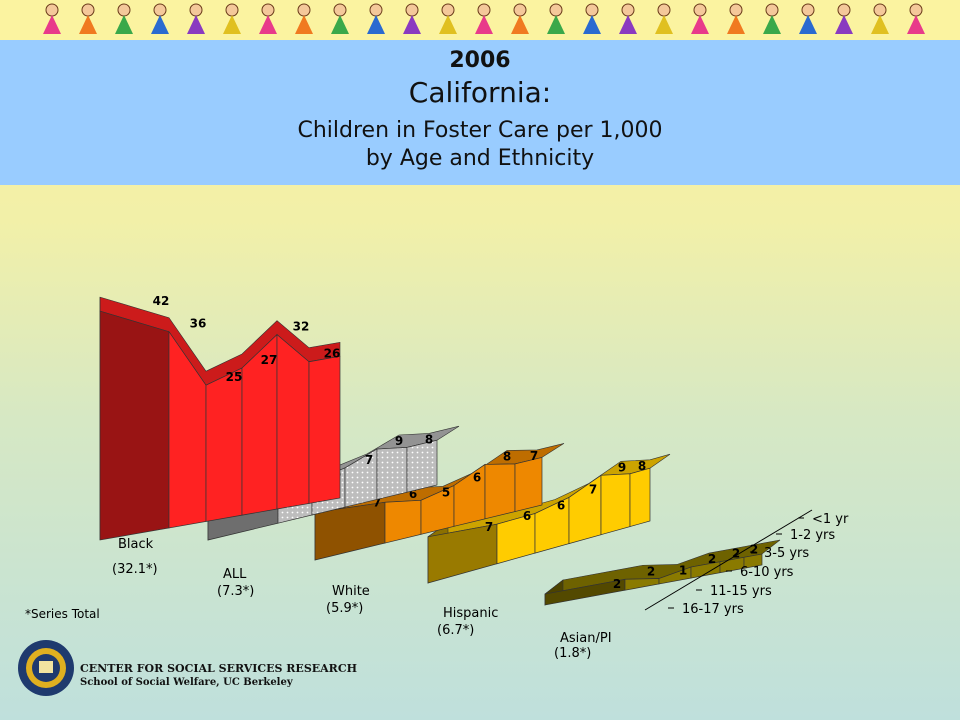  I want to click on series-total-label: (1.8*), so click(572, 653).